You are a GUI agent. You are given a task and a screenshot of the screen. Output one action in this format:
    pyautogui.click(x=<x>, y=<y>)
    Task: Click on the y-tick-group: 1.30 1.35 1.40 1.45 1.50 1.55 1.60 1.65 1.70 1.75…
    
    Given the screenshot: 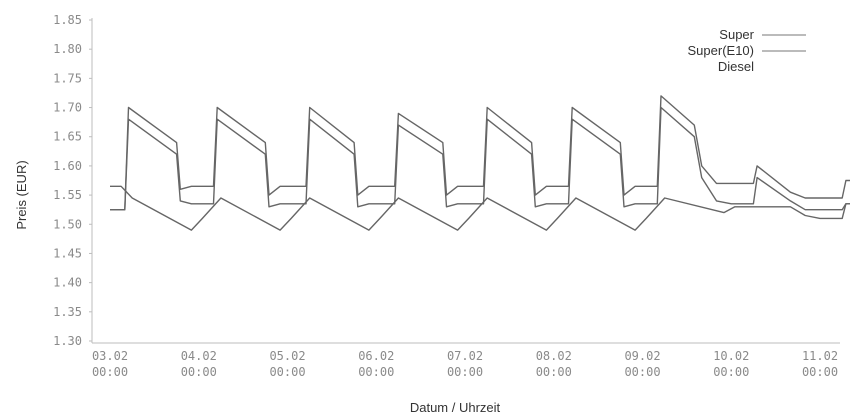 What is the action you would take?
    pyautogui.click(x=72, y=180)
    